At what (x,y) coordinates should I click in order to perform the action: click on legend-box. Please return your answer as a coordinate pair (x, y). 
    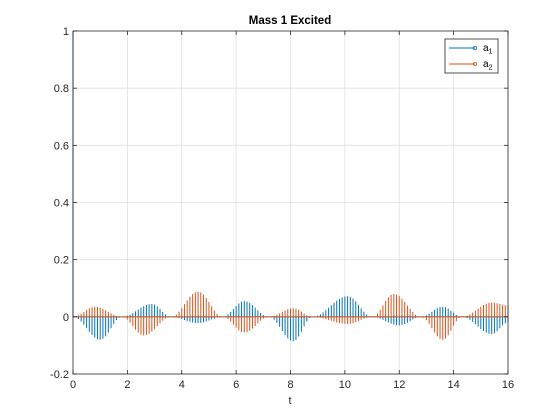
    Looking at the image, I should click on (471, 56).